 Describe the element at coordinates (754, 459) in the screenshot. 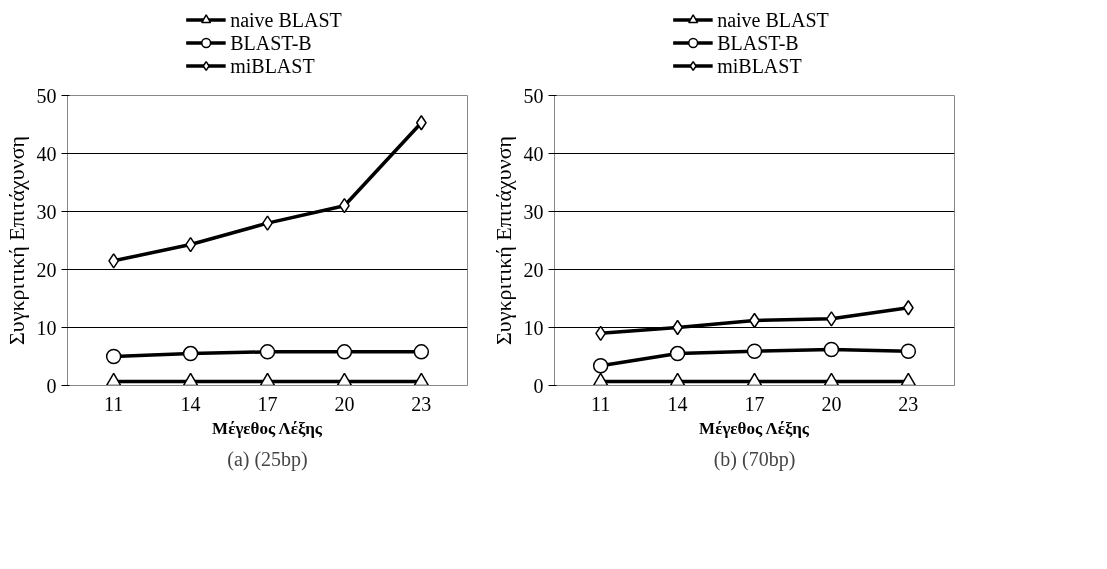

I see `text: (b) (70bp)` at that location.